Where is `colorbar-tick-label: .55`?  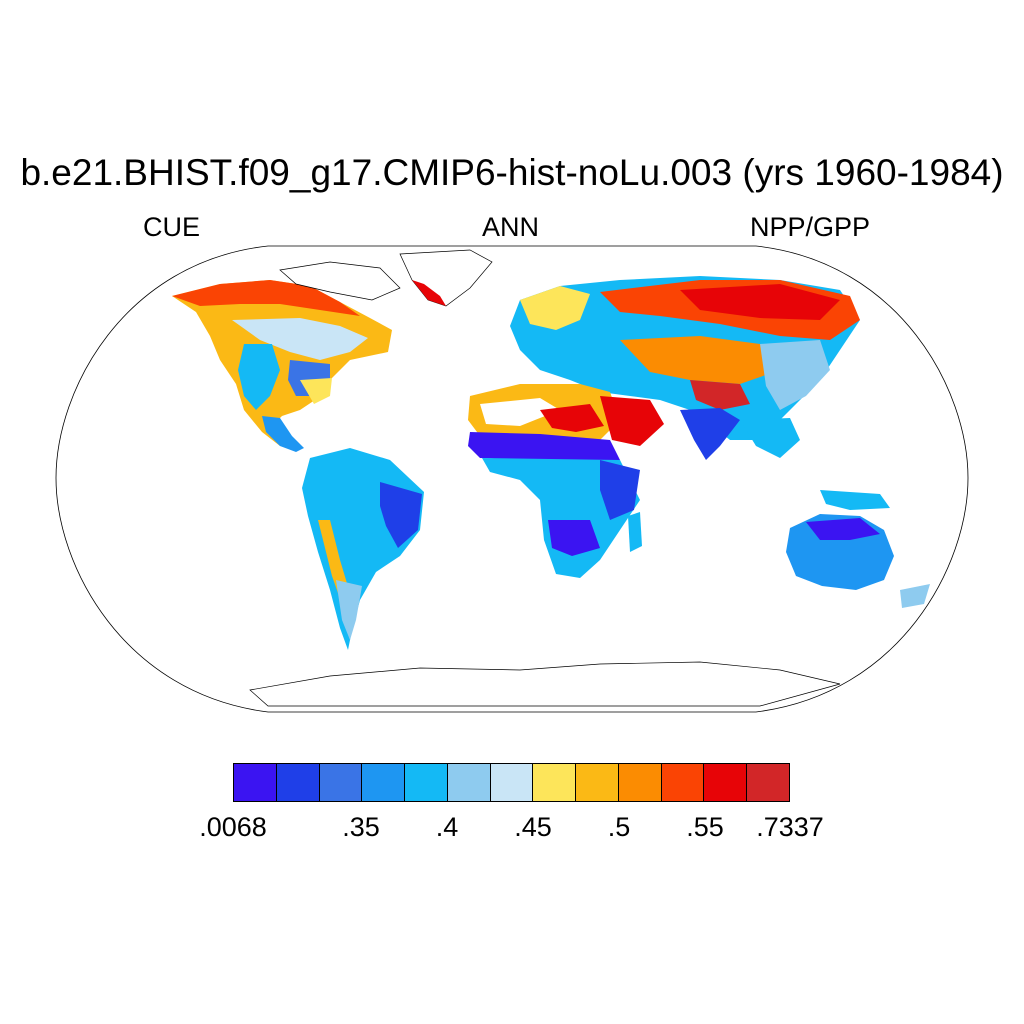
colorbar-tick-label: .55 is located at coordinates (705, 827).